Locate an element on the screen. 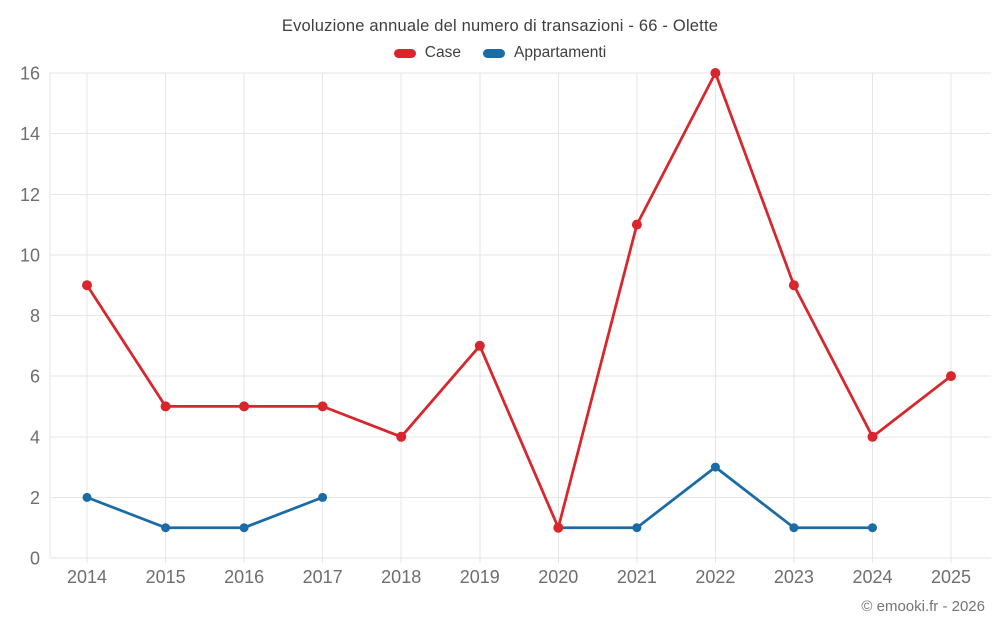 The width and height of the screenshot is (1000, 625). svg-text: 2021 is located at coordinates (637, 577).